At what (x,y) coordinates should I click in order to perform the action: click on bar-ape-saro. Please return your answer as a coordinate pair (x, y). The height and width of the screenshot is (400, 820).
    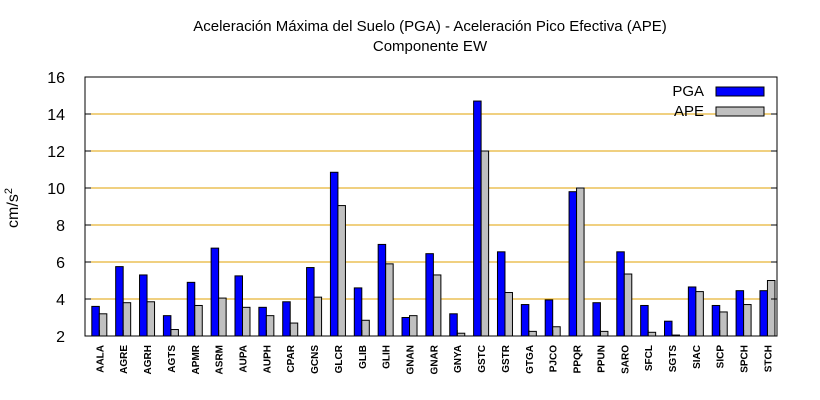
    Looking at the image, I should click on (628, 305).